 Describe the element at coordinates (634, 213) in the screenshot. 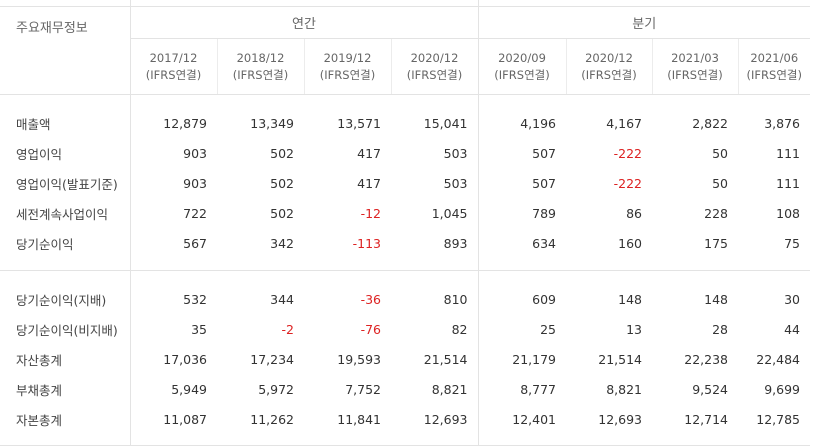

I see `table-cell: 86` at that location.